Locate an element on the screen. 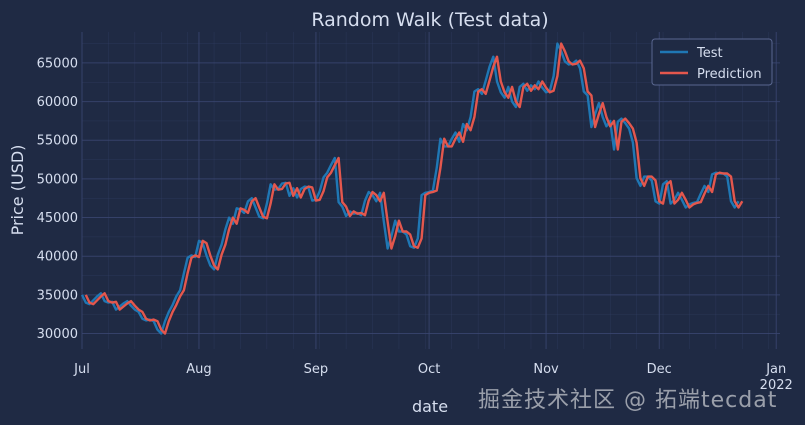  x-tick-sublabel: 2022 is located at coordinates (776, 385).